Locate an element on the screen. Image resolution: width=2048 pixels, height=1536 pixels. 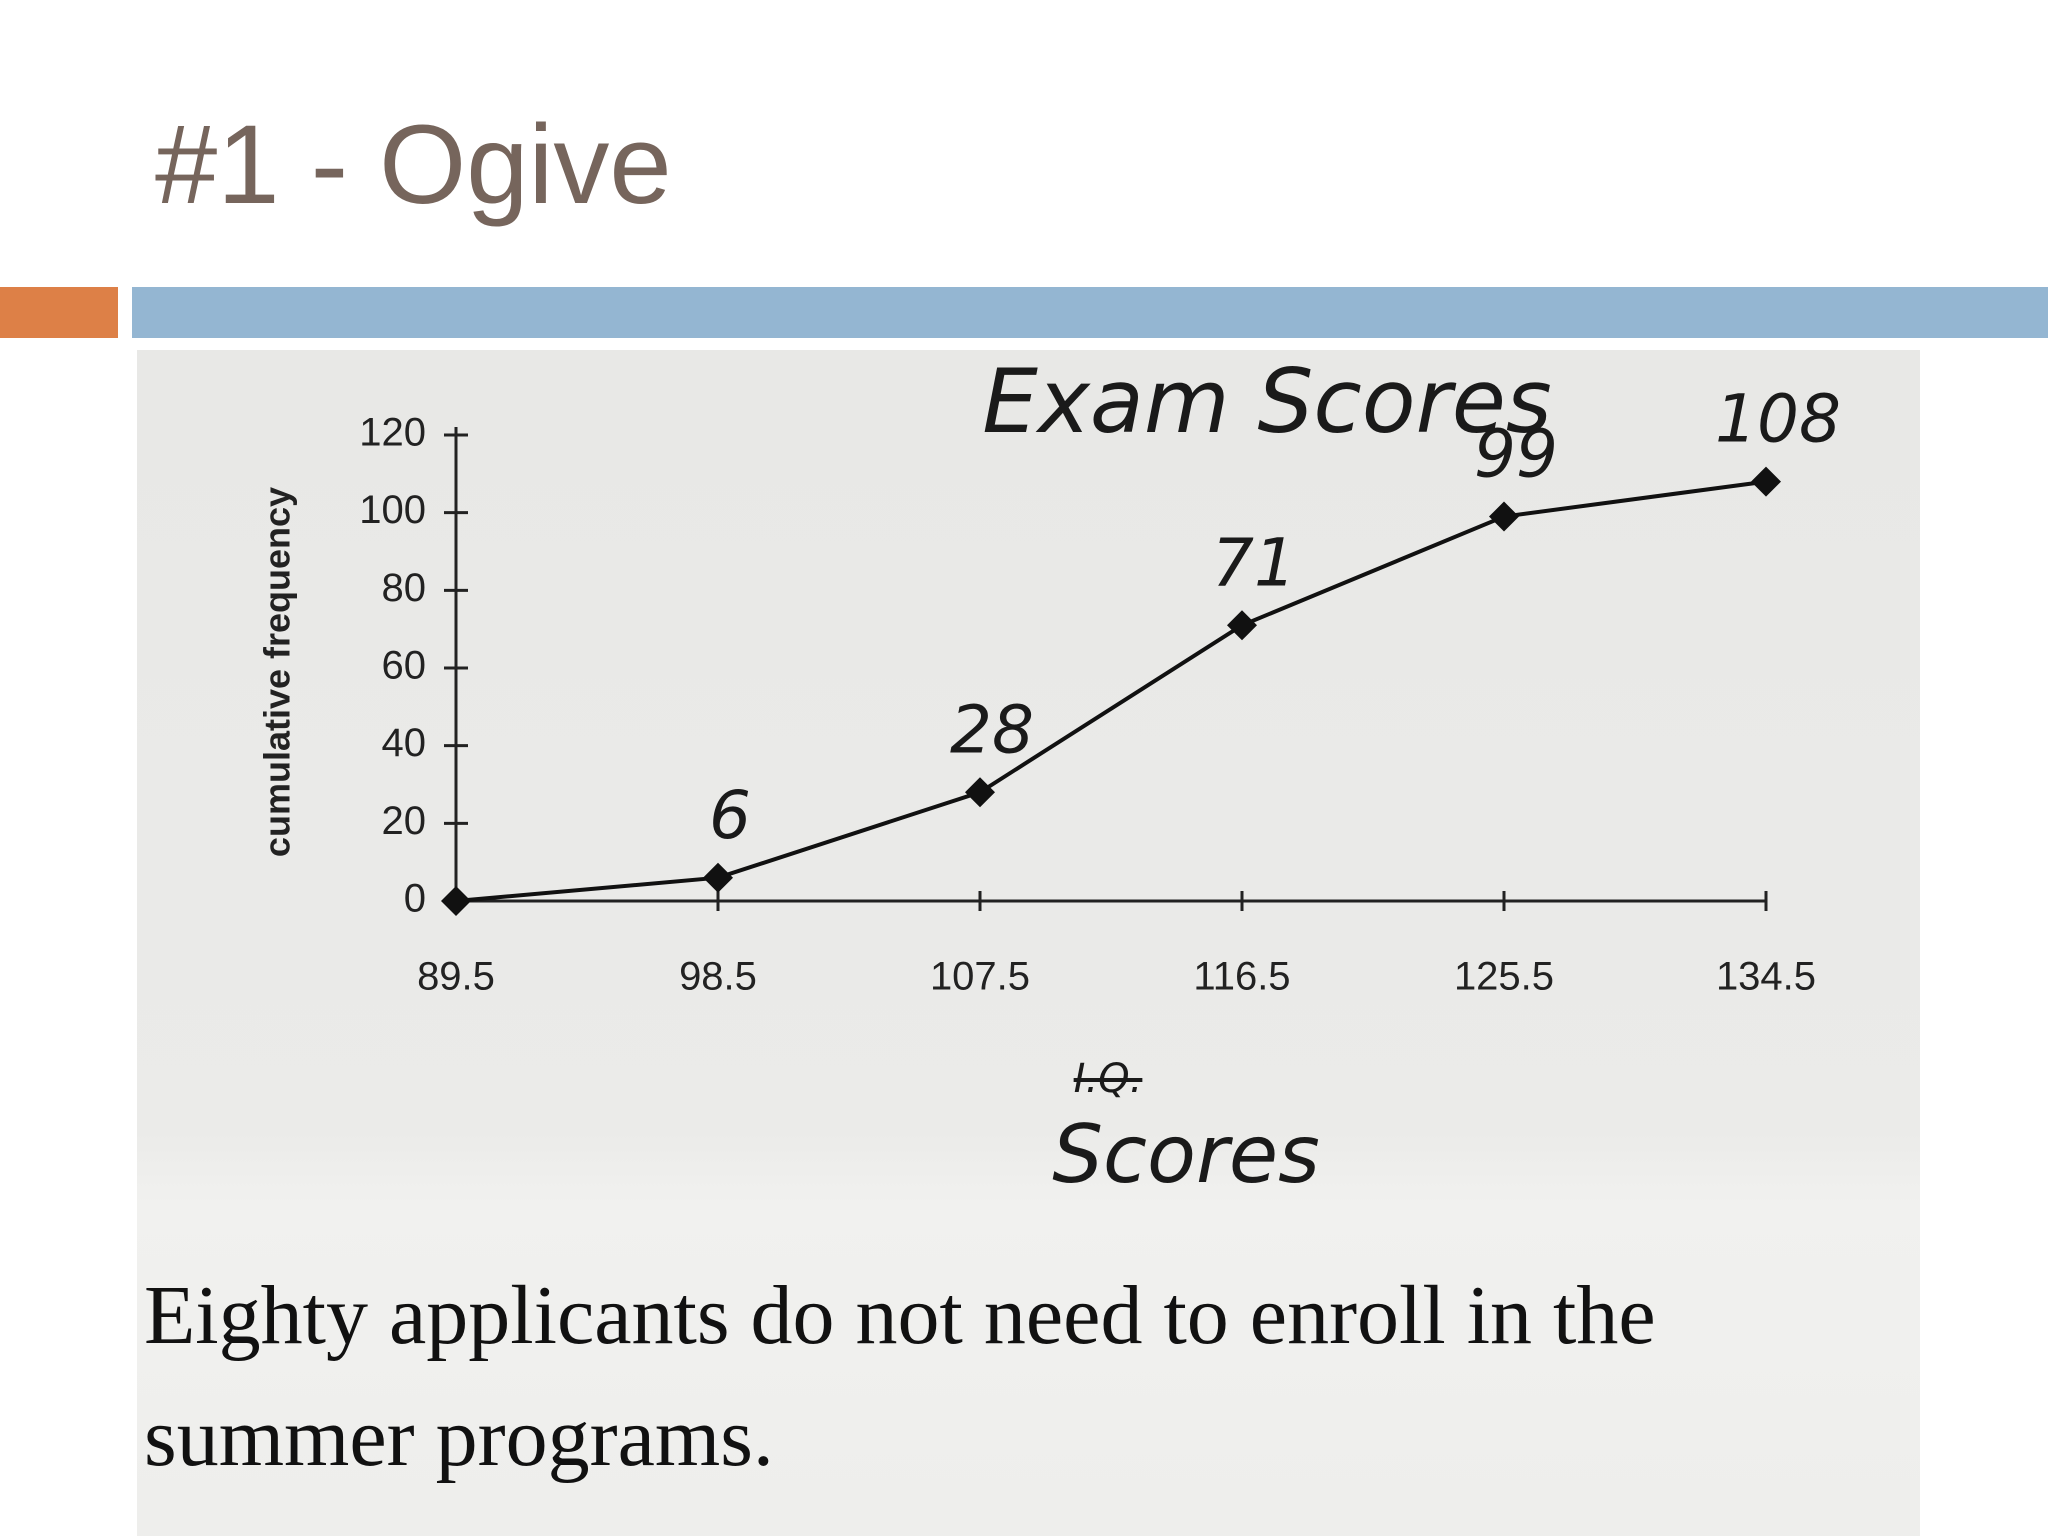
chart-title: Exam Scores is located at coordinates (1267, 401).